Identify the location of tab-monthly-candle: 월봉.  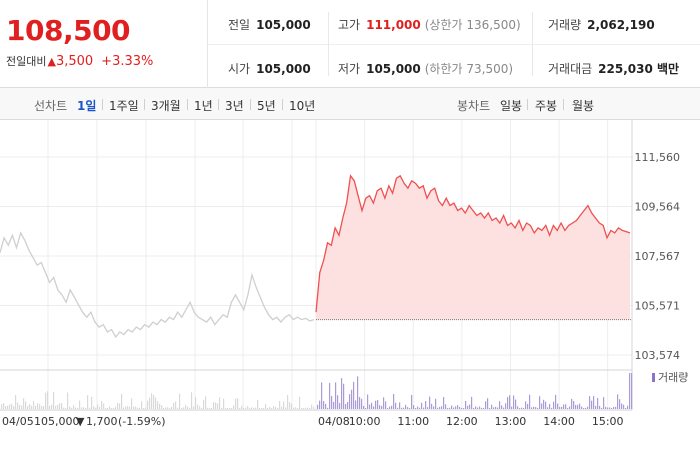
(583, 106).